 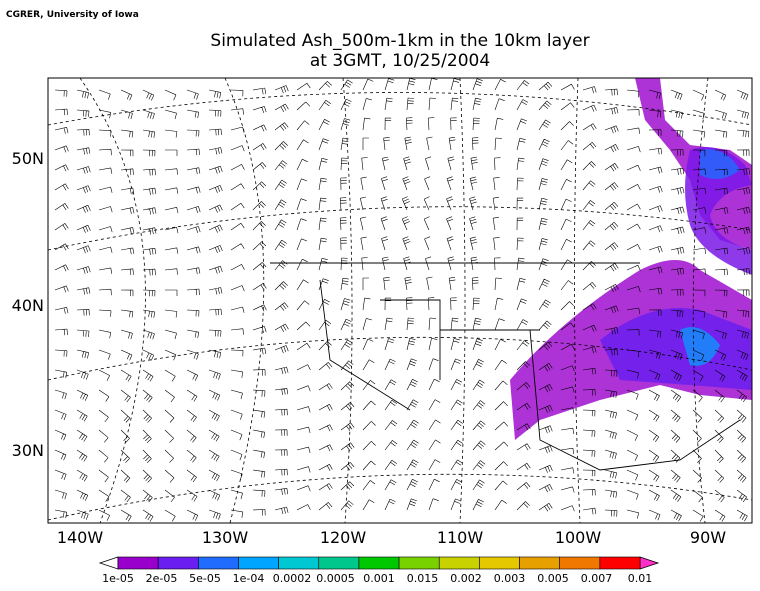 What do you see at coordinates (28, 450) in the screenshot?
I see `lat-label: 30N` at bounding box center [28, 450].